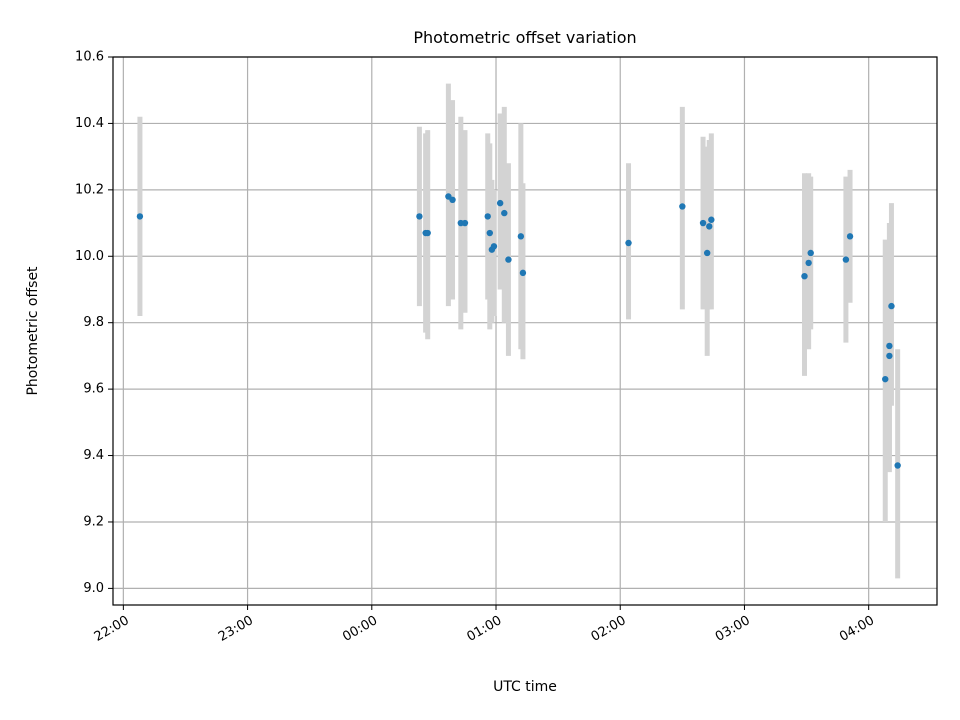  Describe the element at coordinates (525, 687) in the screenshot. I see `x-axis-label: UTC time` at that location.